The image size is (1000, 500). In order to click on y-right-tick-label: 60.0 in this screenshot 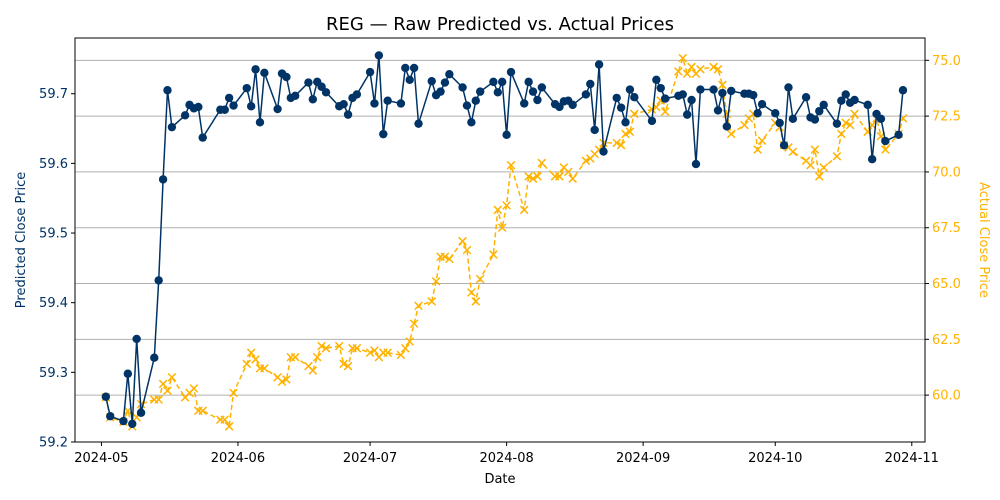, I will do `click(946, 396)`.